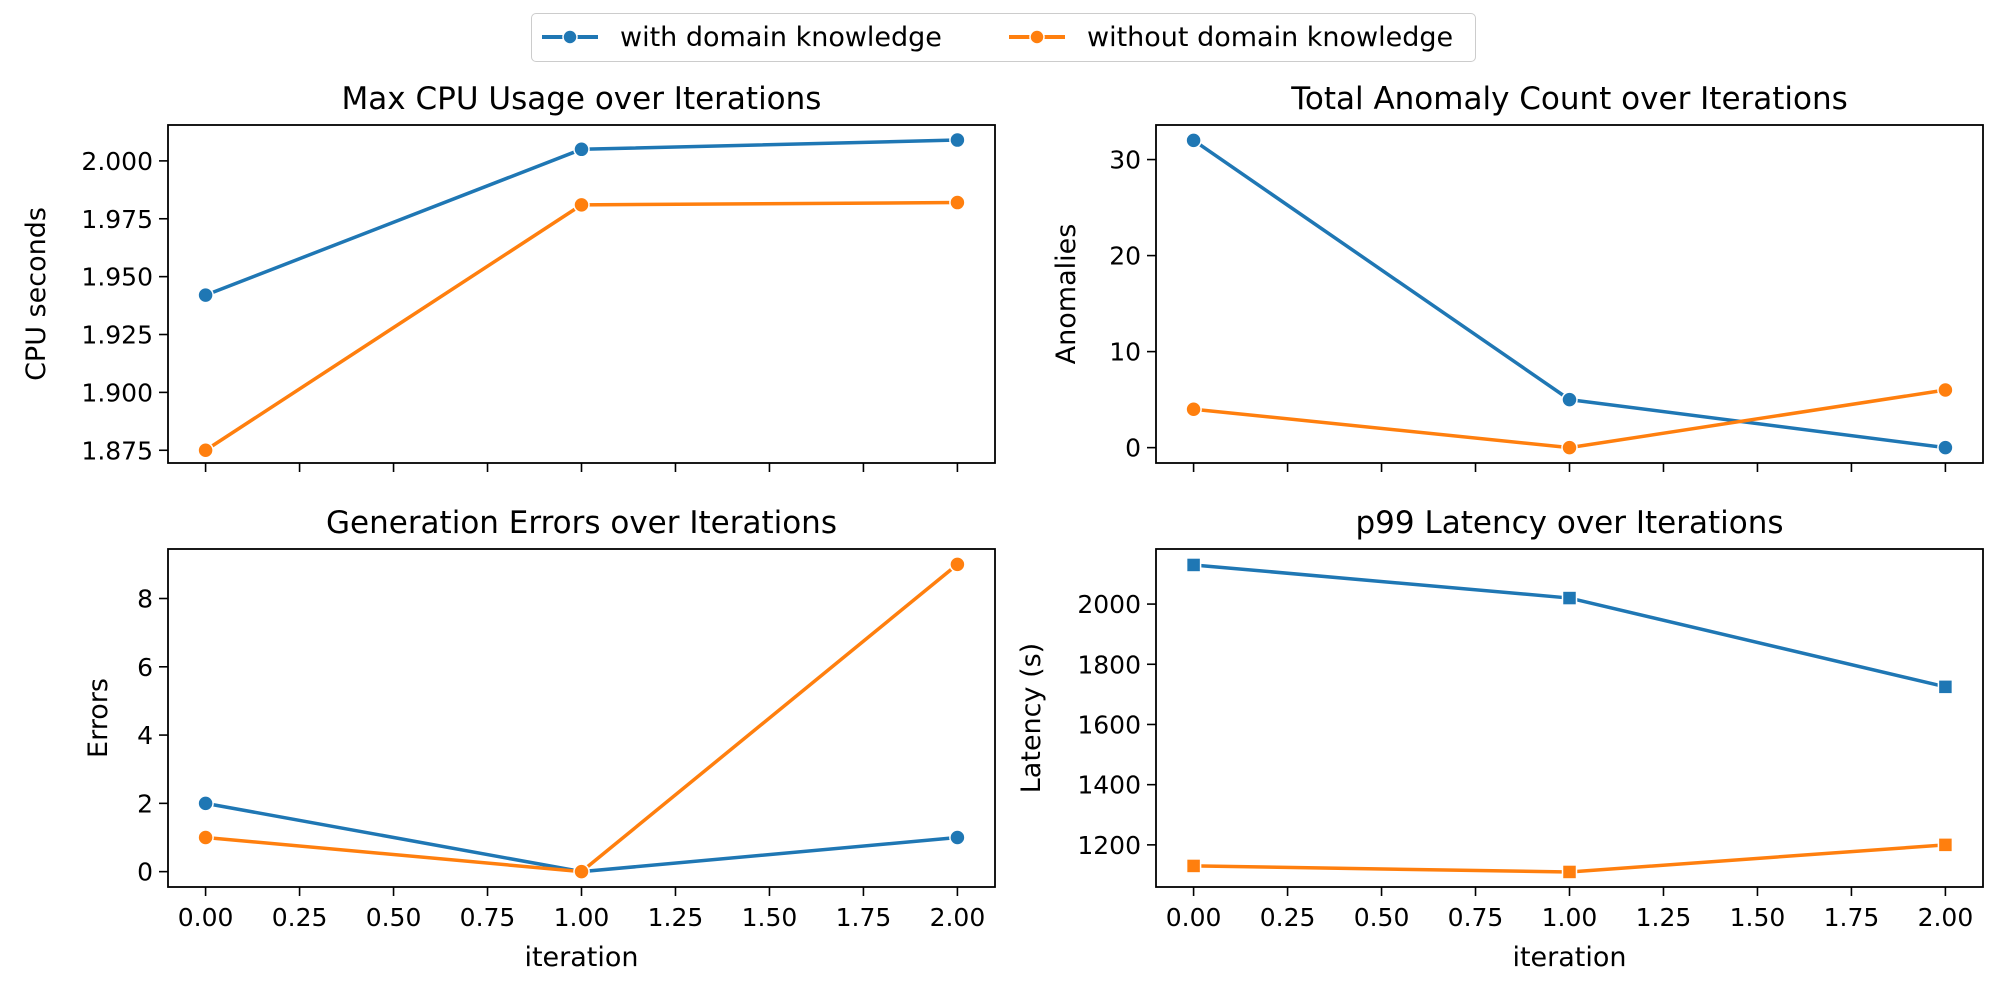 This screenshot has width=2000, height=1000. What do you see at coordinates (1125, 352) in the screenshot?
I see `y-tick-label: 10` at bounding box center [1125, 352].